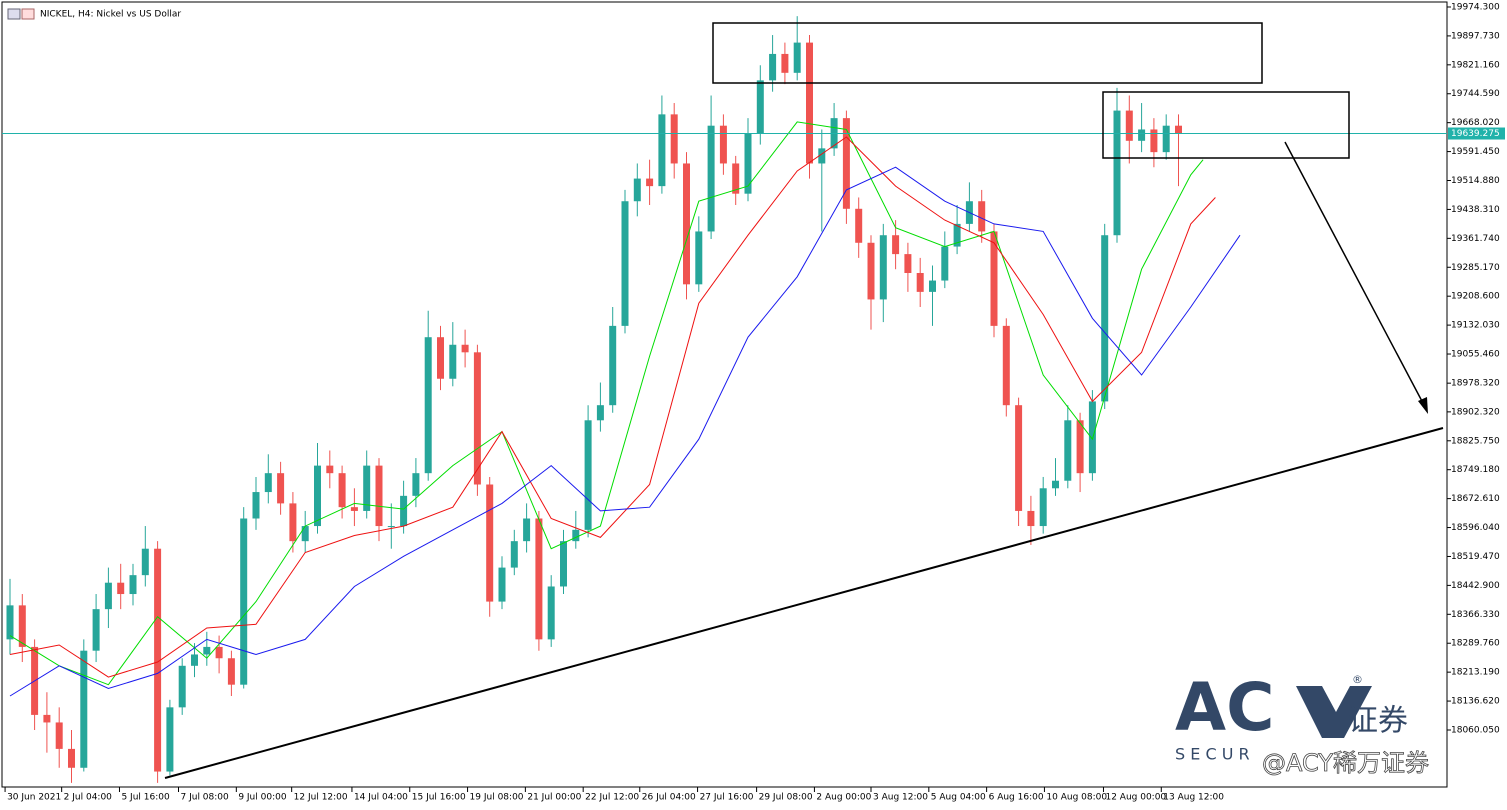 The image size is (1507, 810). What do you see at coordinates (497, 798) in the screenshot?
I see `x-tick-label: 19 Jul 08:00` at bounding box center [497, 798].